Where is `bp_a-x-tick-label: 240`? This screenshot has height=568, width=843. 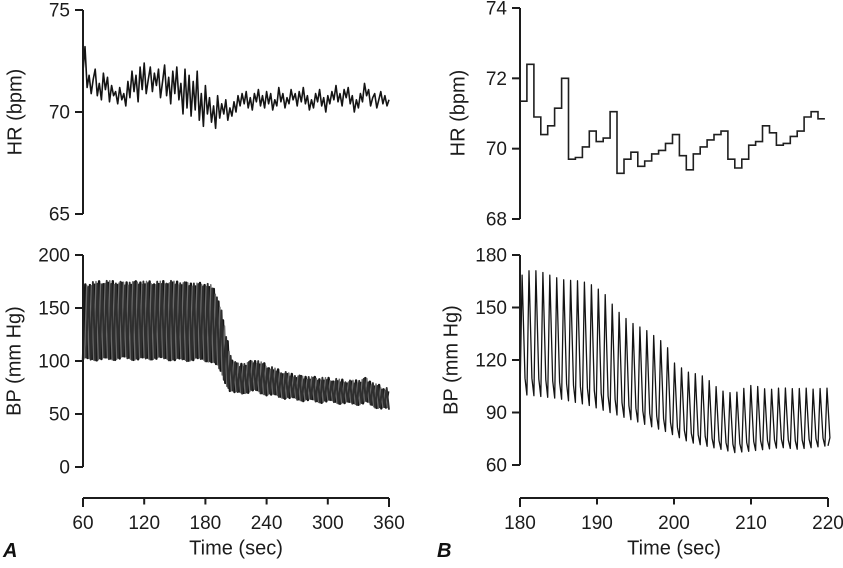 bp_a-x-tick-label: 240 is located at coordinates (267, 523).